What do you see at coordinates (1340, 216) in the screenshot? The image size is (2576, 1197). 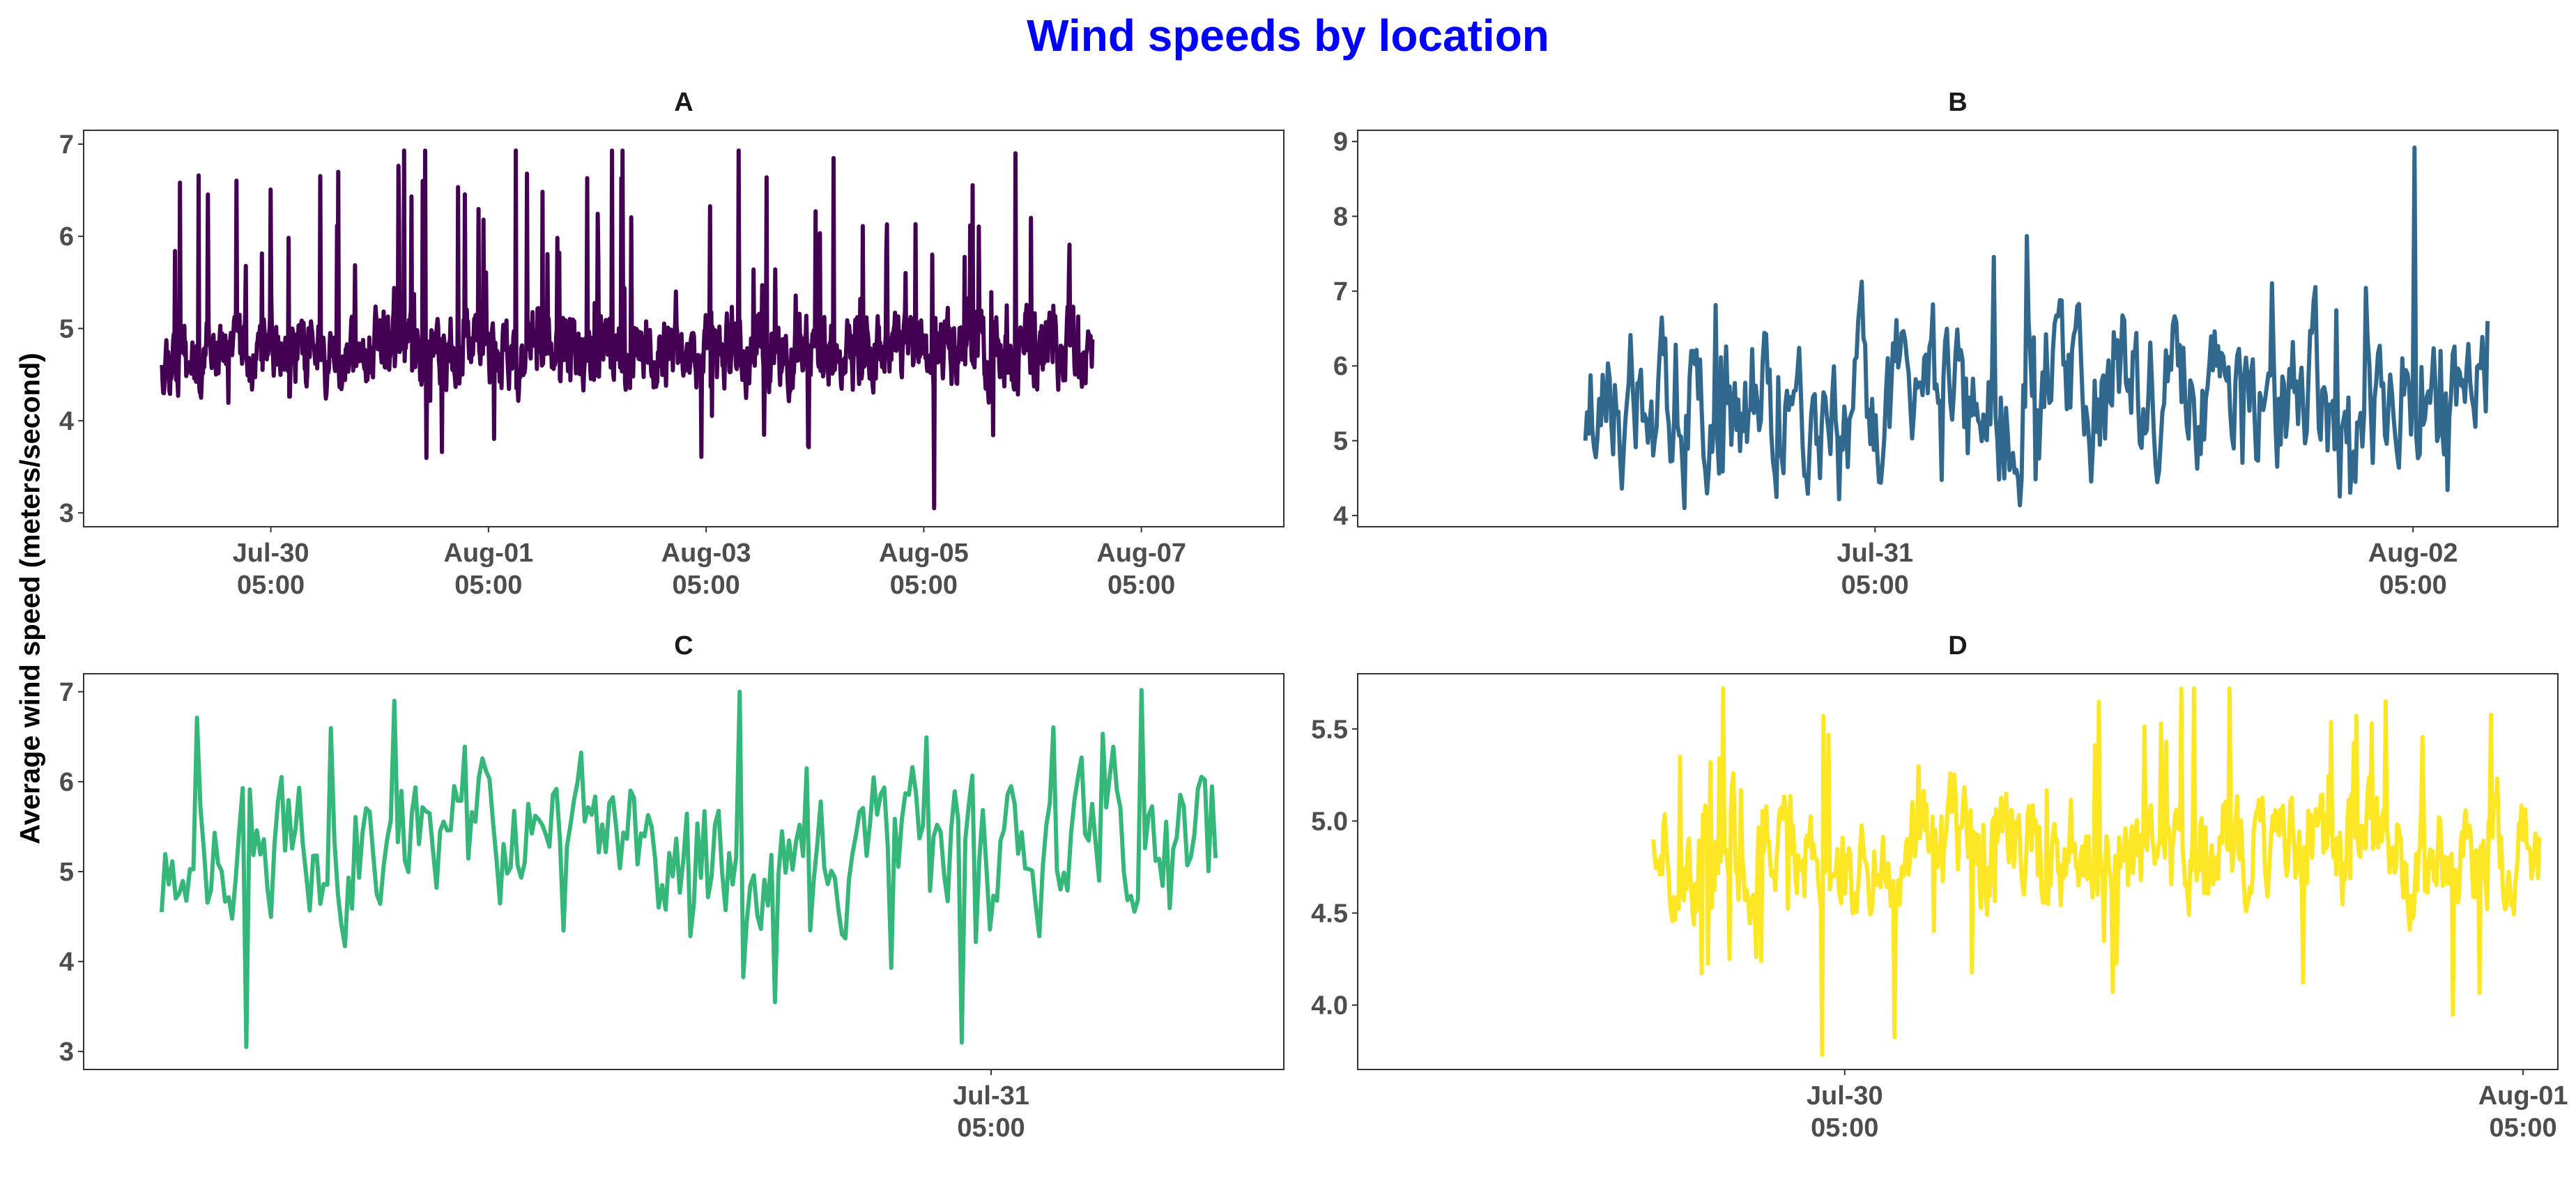 I see `y-tick-label-b: 8` at bounding box center [1340, 216].